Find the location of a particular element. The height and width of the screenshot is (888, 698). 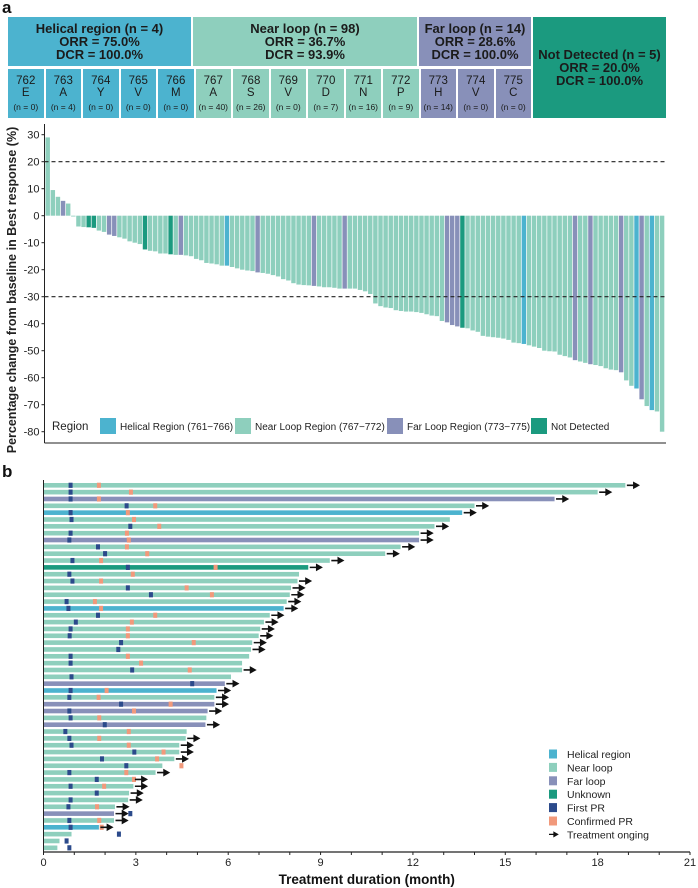

region-group-orr: ORR = 36.7% is located at coordinates (305, 41).